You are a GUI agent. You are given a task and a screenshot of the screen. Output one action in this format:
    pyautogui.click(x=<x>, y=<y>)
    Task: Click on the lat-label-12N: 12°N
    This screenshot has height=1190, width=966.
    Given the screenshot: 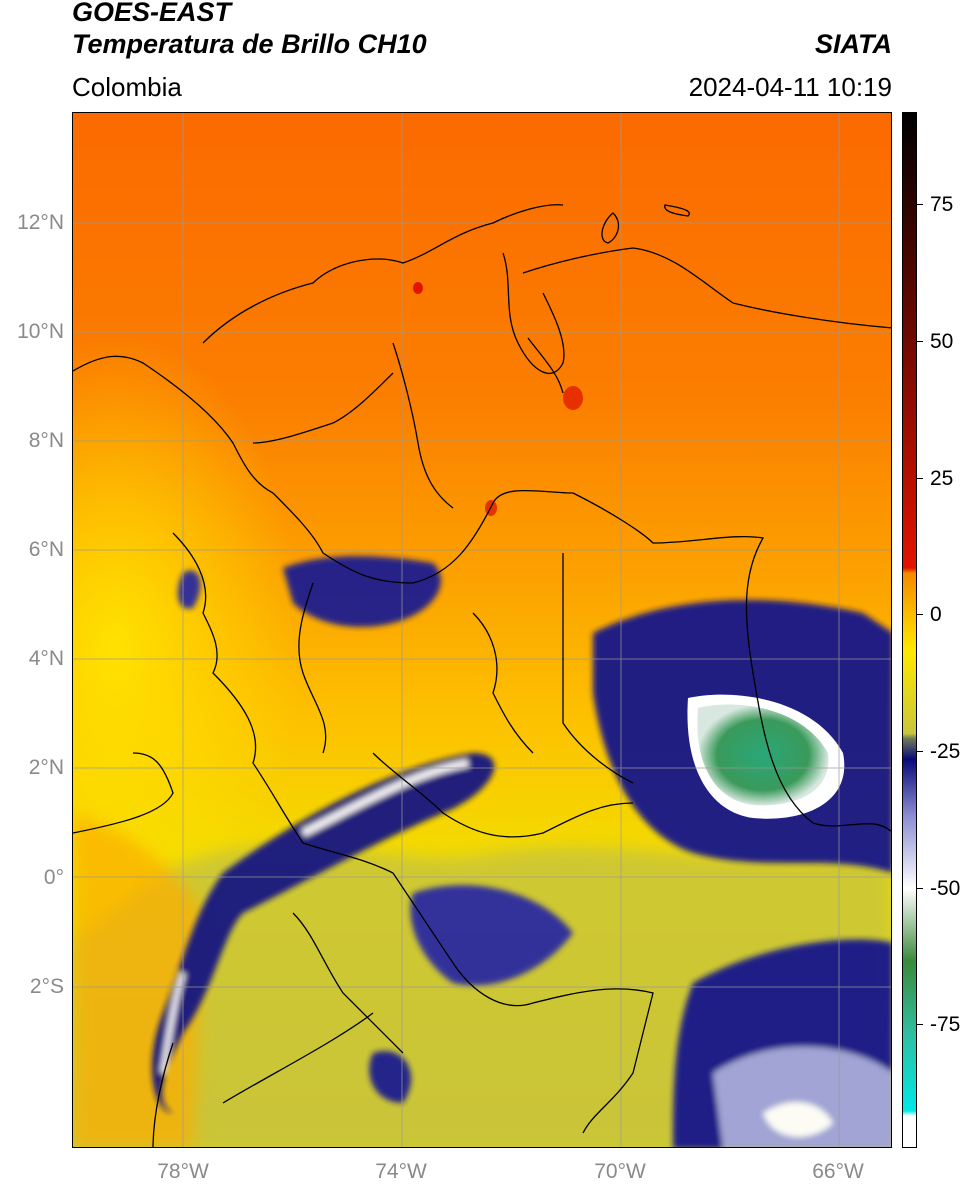 What is the action you would take?
    pyautogui.click(x=40, y=222)
    